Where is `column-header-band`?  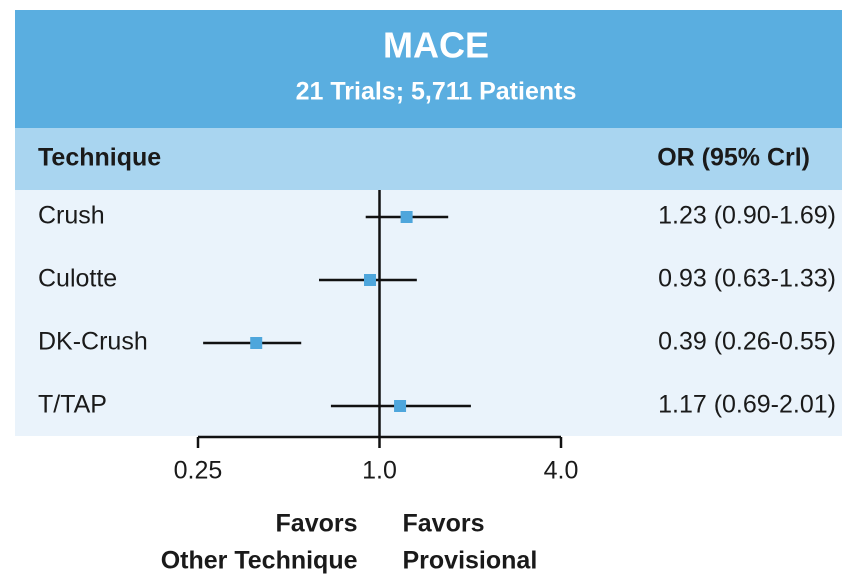 column-header-band is located at coordinates (428, 159).